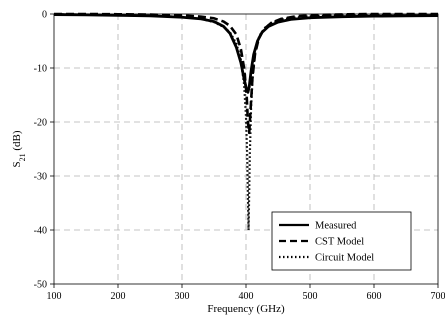  What do you see at coordinates (438, 296) in the screenshot?
I see `x-tick-label: 700` at bounding box center [438, 296].